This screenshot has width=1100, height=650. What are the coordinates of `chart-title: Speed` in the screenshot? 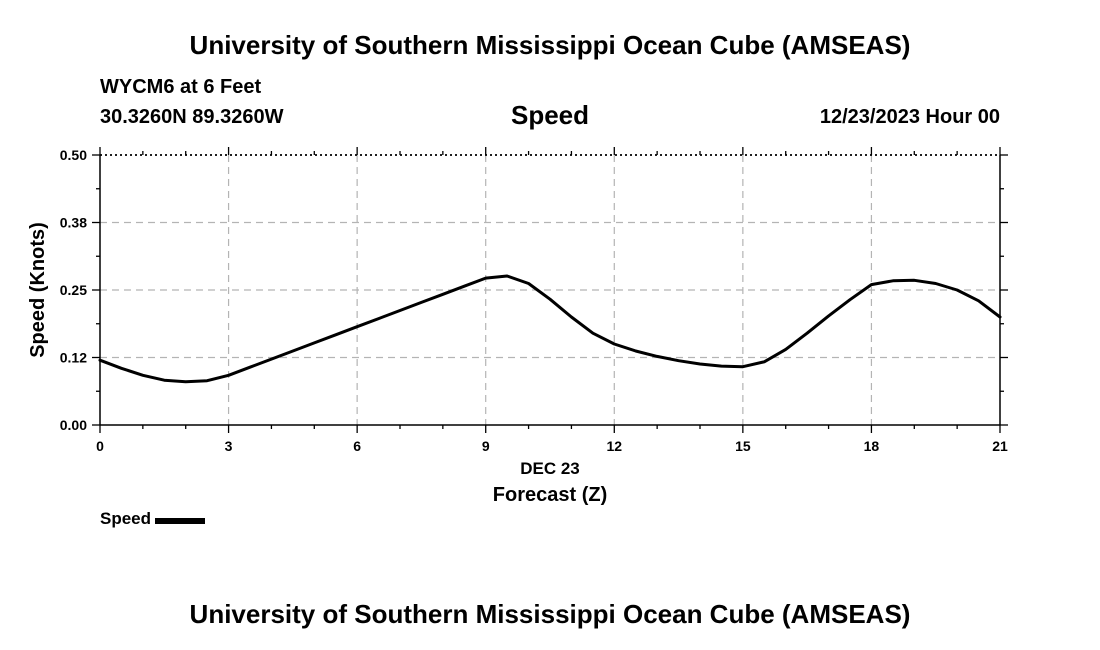 It's located at (550, 115).